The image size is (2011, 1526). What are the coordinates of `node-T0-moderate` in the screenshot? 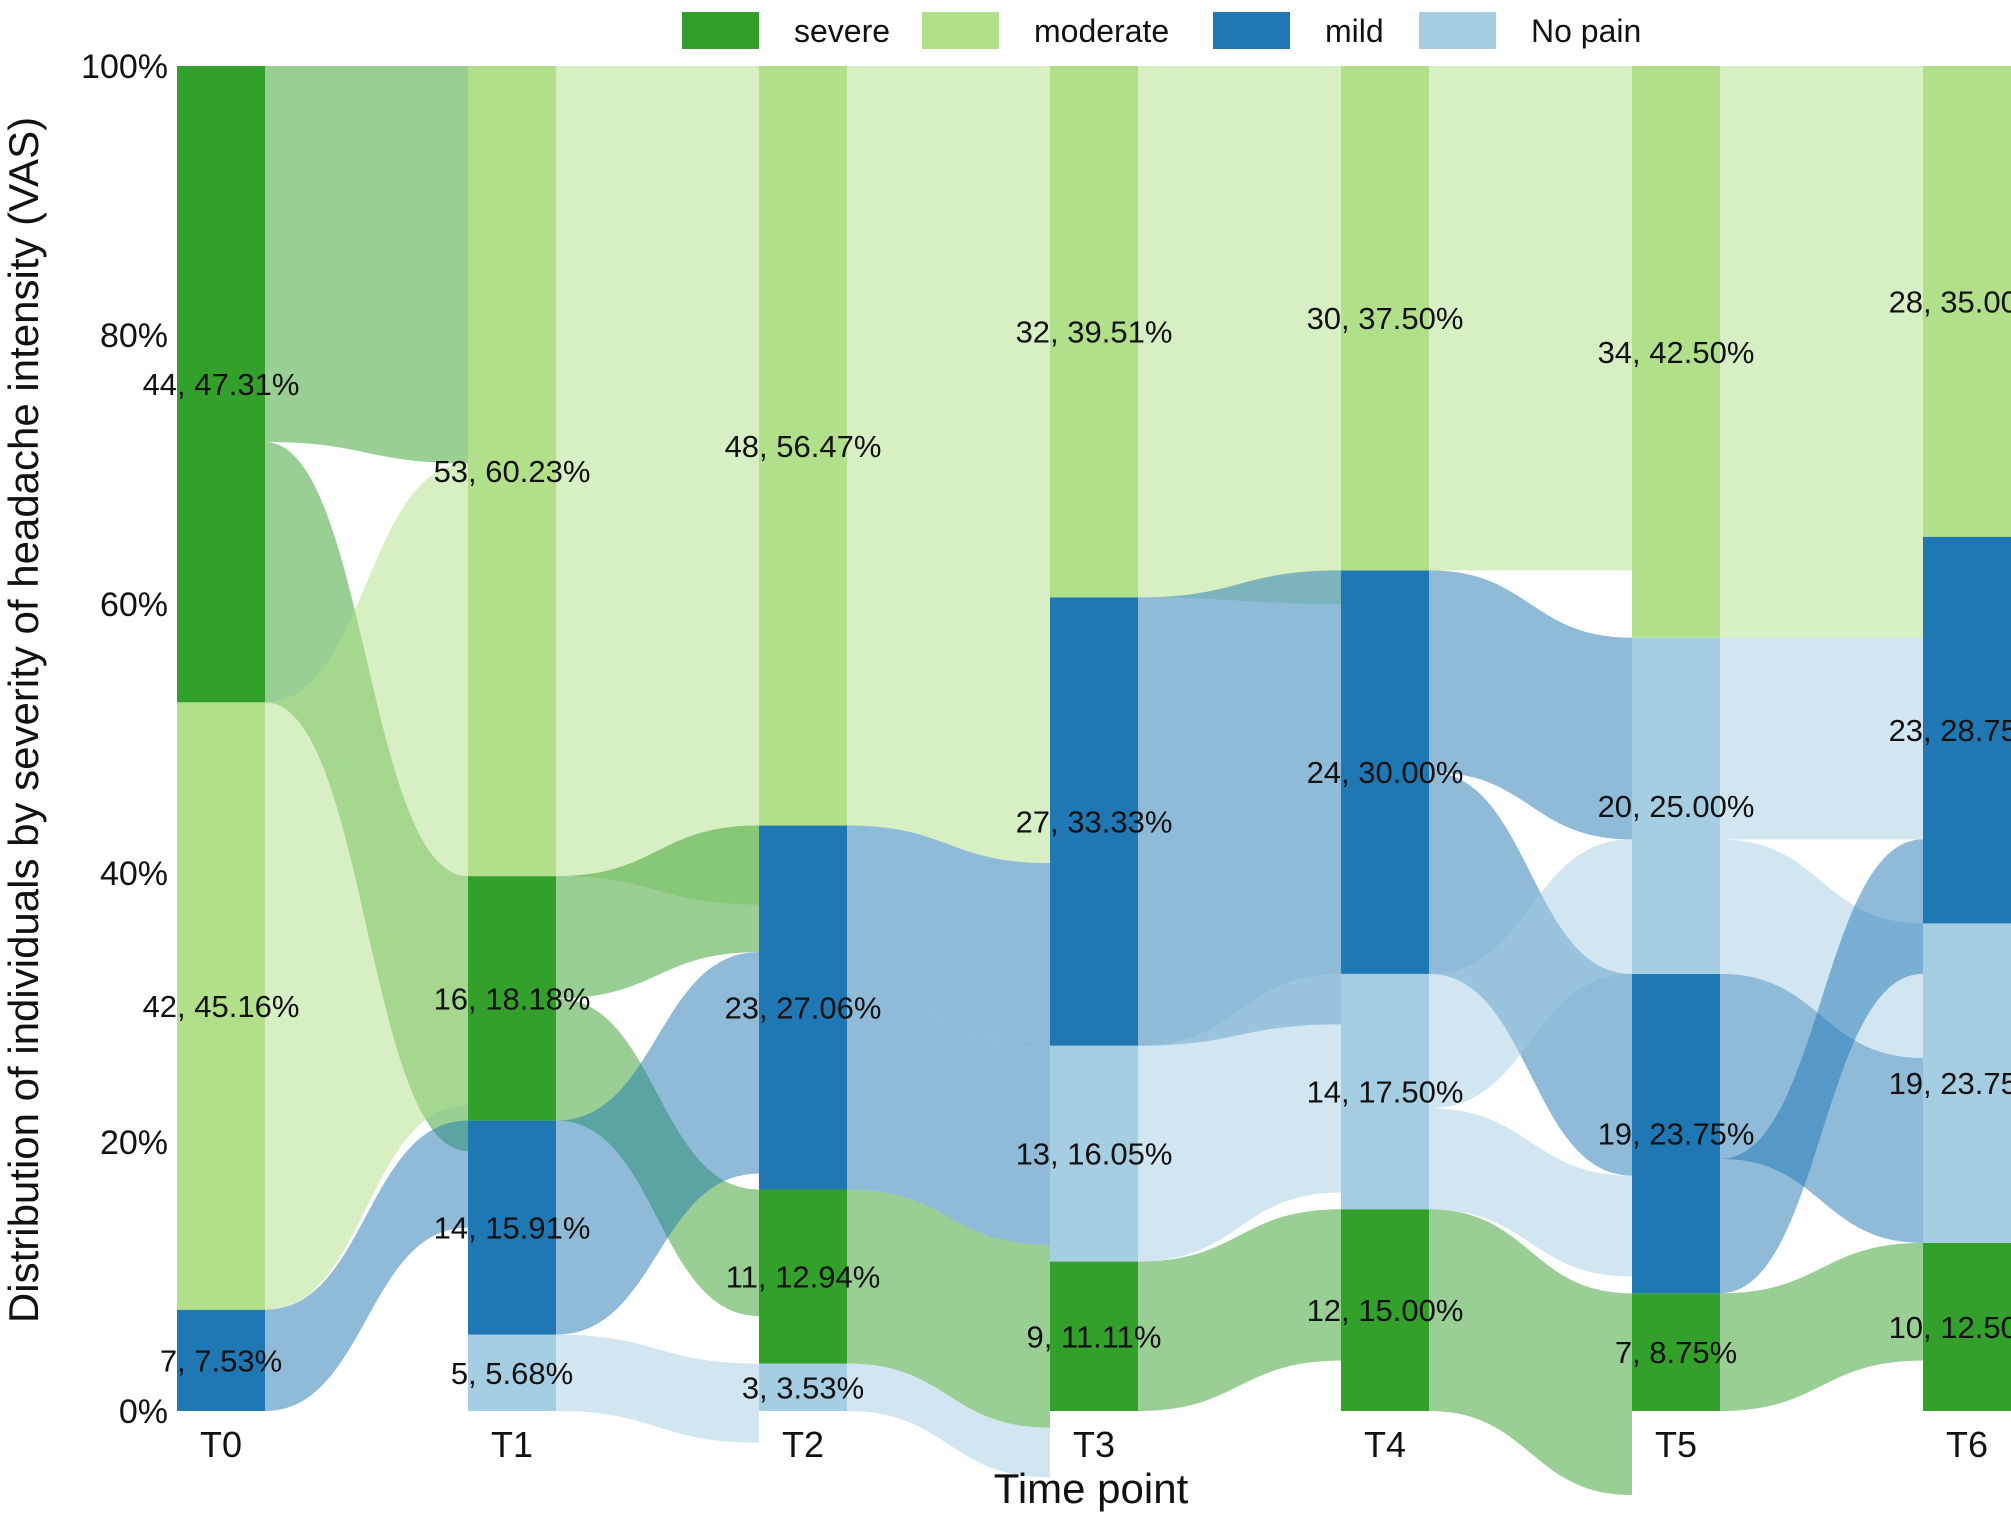 It's located at (221, 1006).